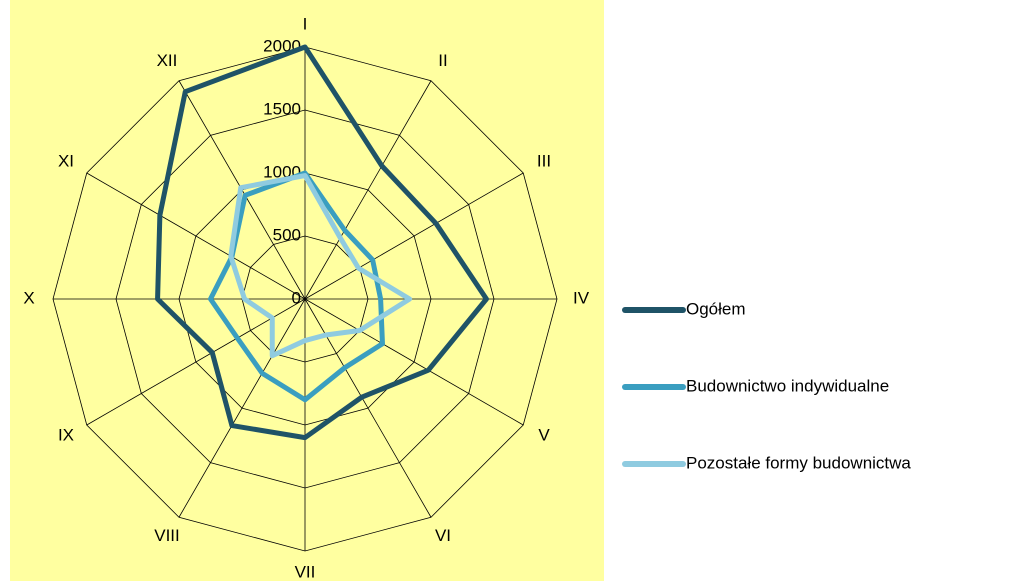 Image resolution: width=1026 pixels, height=586 pixels. What do you see at coordinates (544, 160) in the screenshot?
I see `category-label: III` at bounding box center [544, 160].